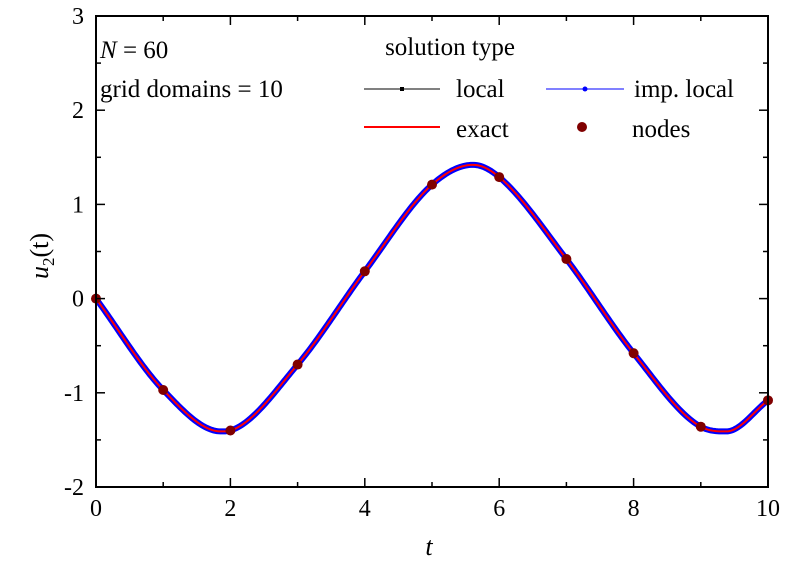 This screenshot has width=793, height=561. Describe the element at coordinates (582, 127) in the screenshot. I see `legend-nodes-marker` at that location.